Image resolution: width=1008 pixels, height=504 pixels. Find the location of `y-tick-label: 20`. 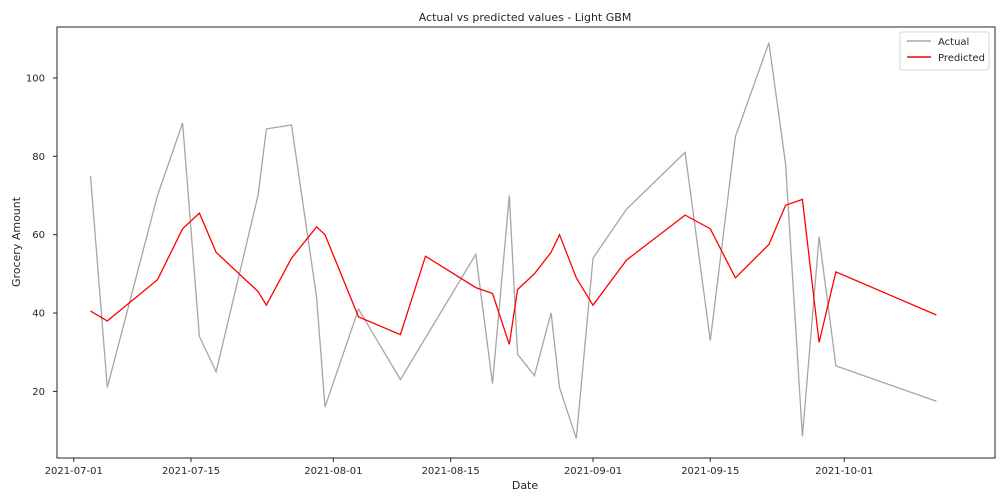

y-tick-label: 20 is located at coordinates (38, 392).